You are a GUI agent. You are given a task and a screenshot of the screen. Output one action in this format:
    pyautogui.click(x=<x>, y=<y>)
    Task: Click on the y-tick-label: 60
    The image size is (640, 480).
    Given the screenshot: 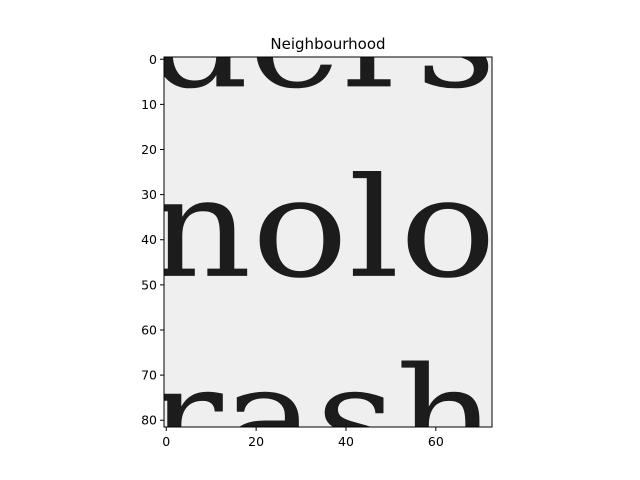 What is the action you would take?
    pyautogui.click(x=149, y=329)
    